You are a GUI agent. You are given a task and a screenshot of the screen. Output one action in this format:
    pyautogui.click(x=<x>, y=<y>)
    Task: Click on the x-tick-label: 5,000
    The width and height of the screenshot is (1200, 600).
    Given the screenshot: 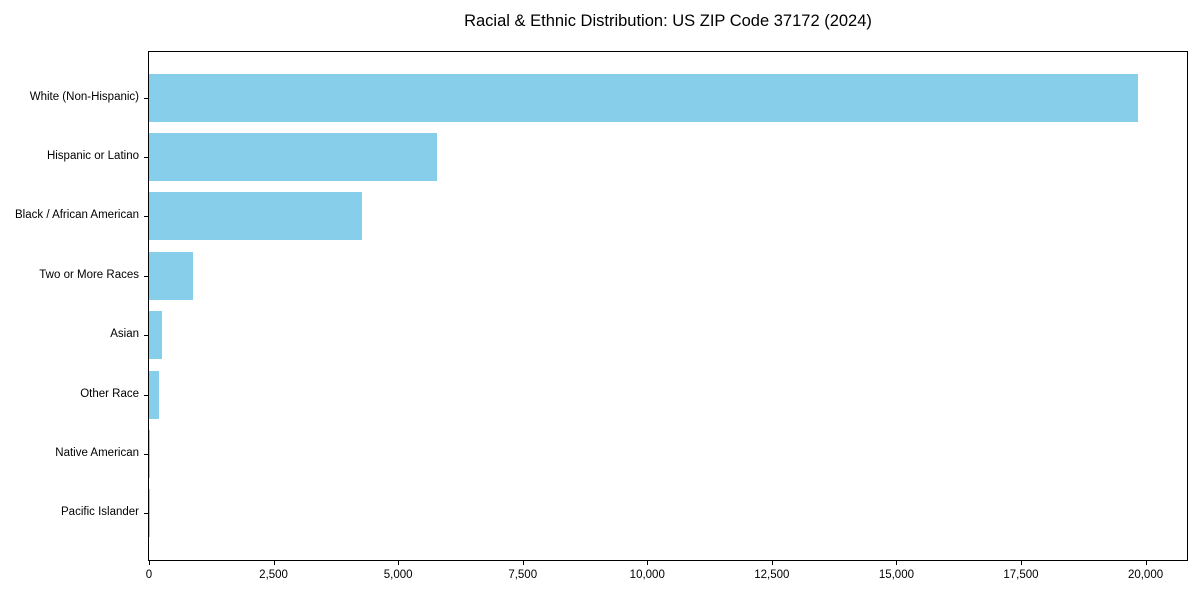 What is the action you would take?
    pyautogui.click(x=398, y=575)
    